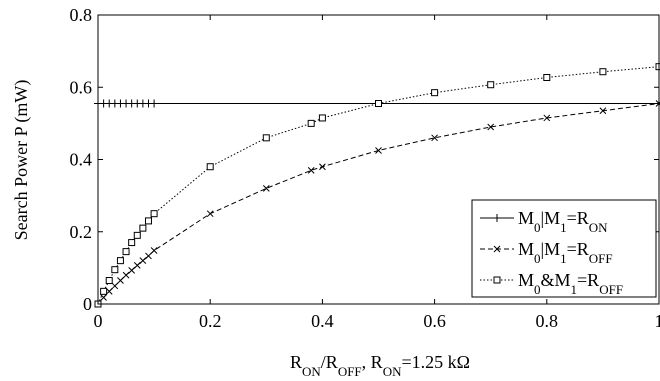 Image resolution: width=660 pixels, height=381 pixels. Describe the element at coordinates (81, 160) in the screenshot. I see `y-tick-label: 0.4` at that location.